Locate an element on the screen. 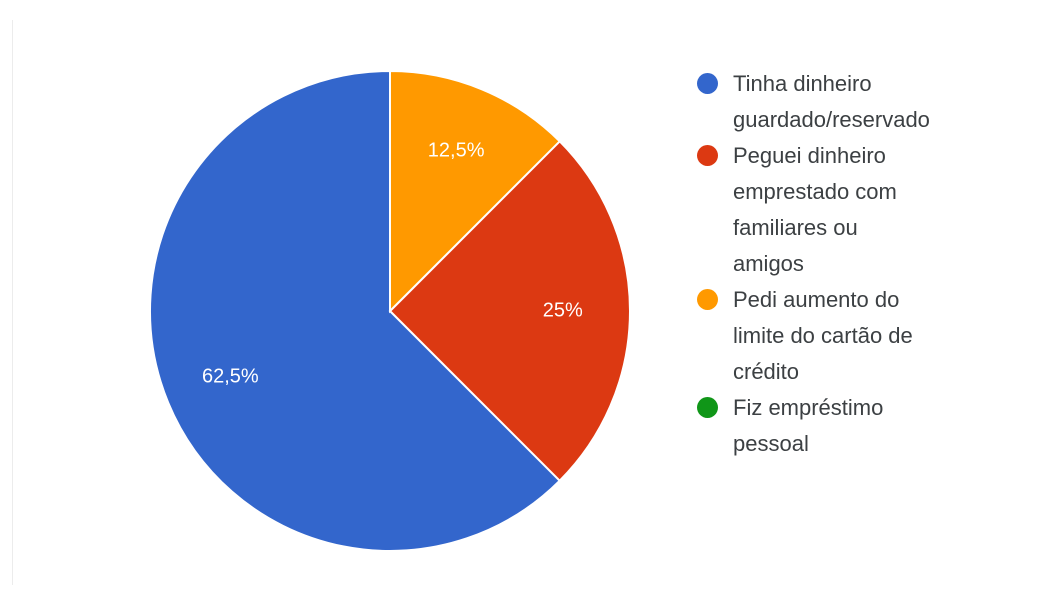  left-divider is located at coordinates (12, 302).